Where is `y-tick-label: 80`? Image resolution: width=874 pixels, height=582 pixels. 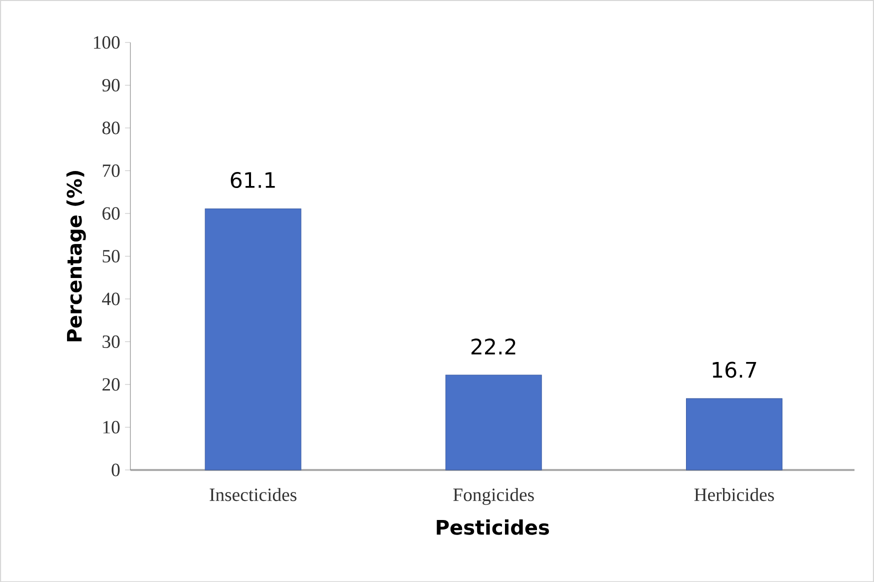 y-tick-label: 80 is located at coordinates (111, 127).